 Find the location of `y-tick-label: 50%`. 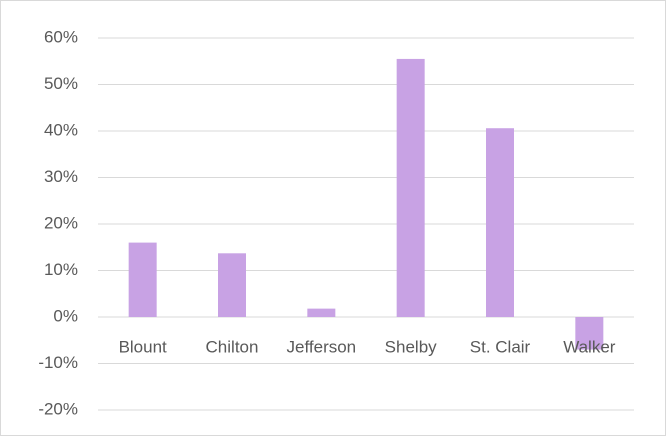

y-tick-label: 50% is located at coordinates (61, 83).